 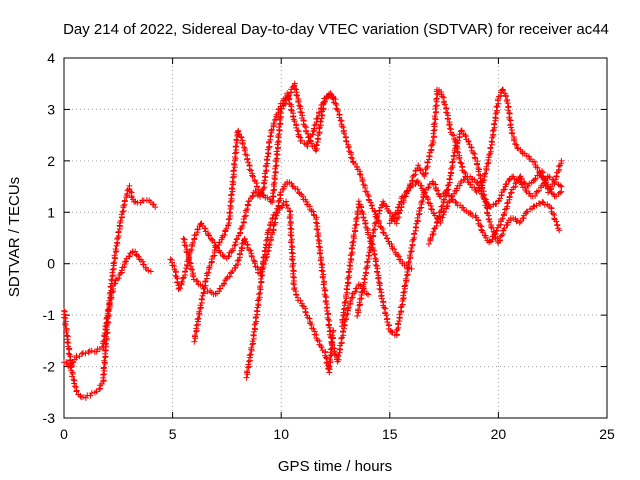 What do you see at coordinates (49, 315) in the screenshot?
I see `y-tick-label: -1` at bounding box center [49, 315].